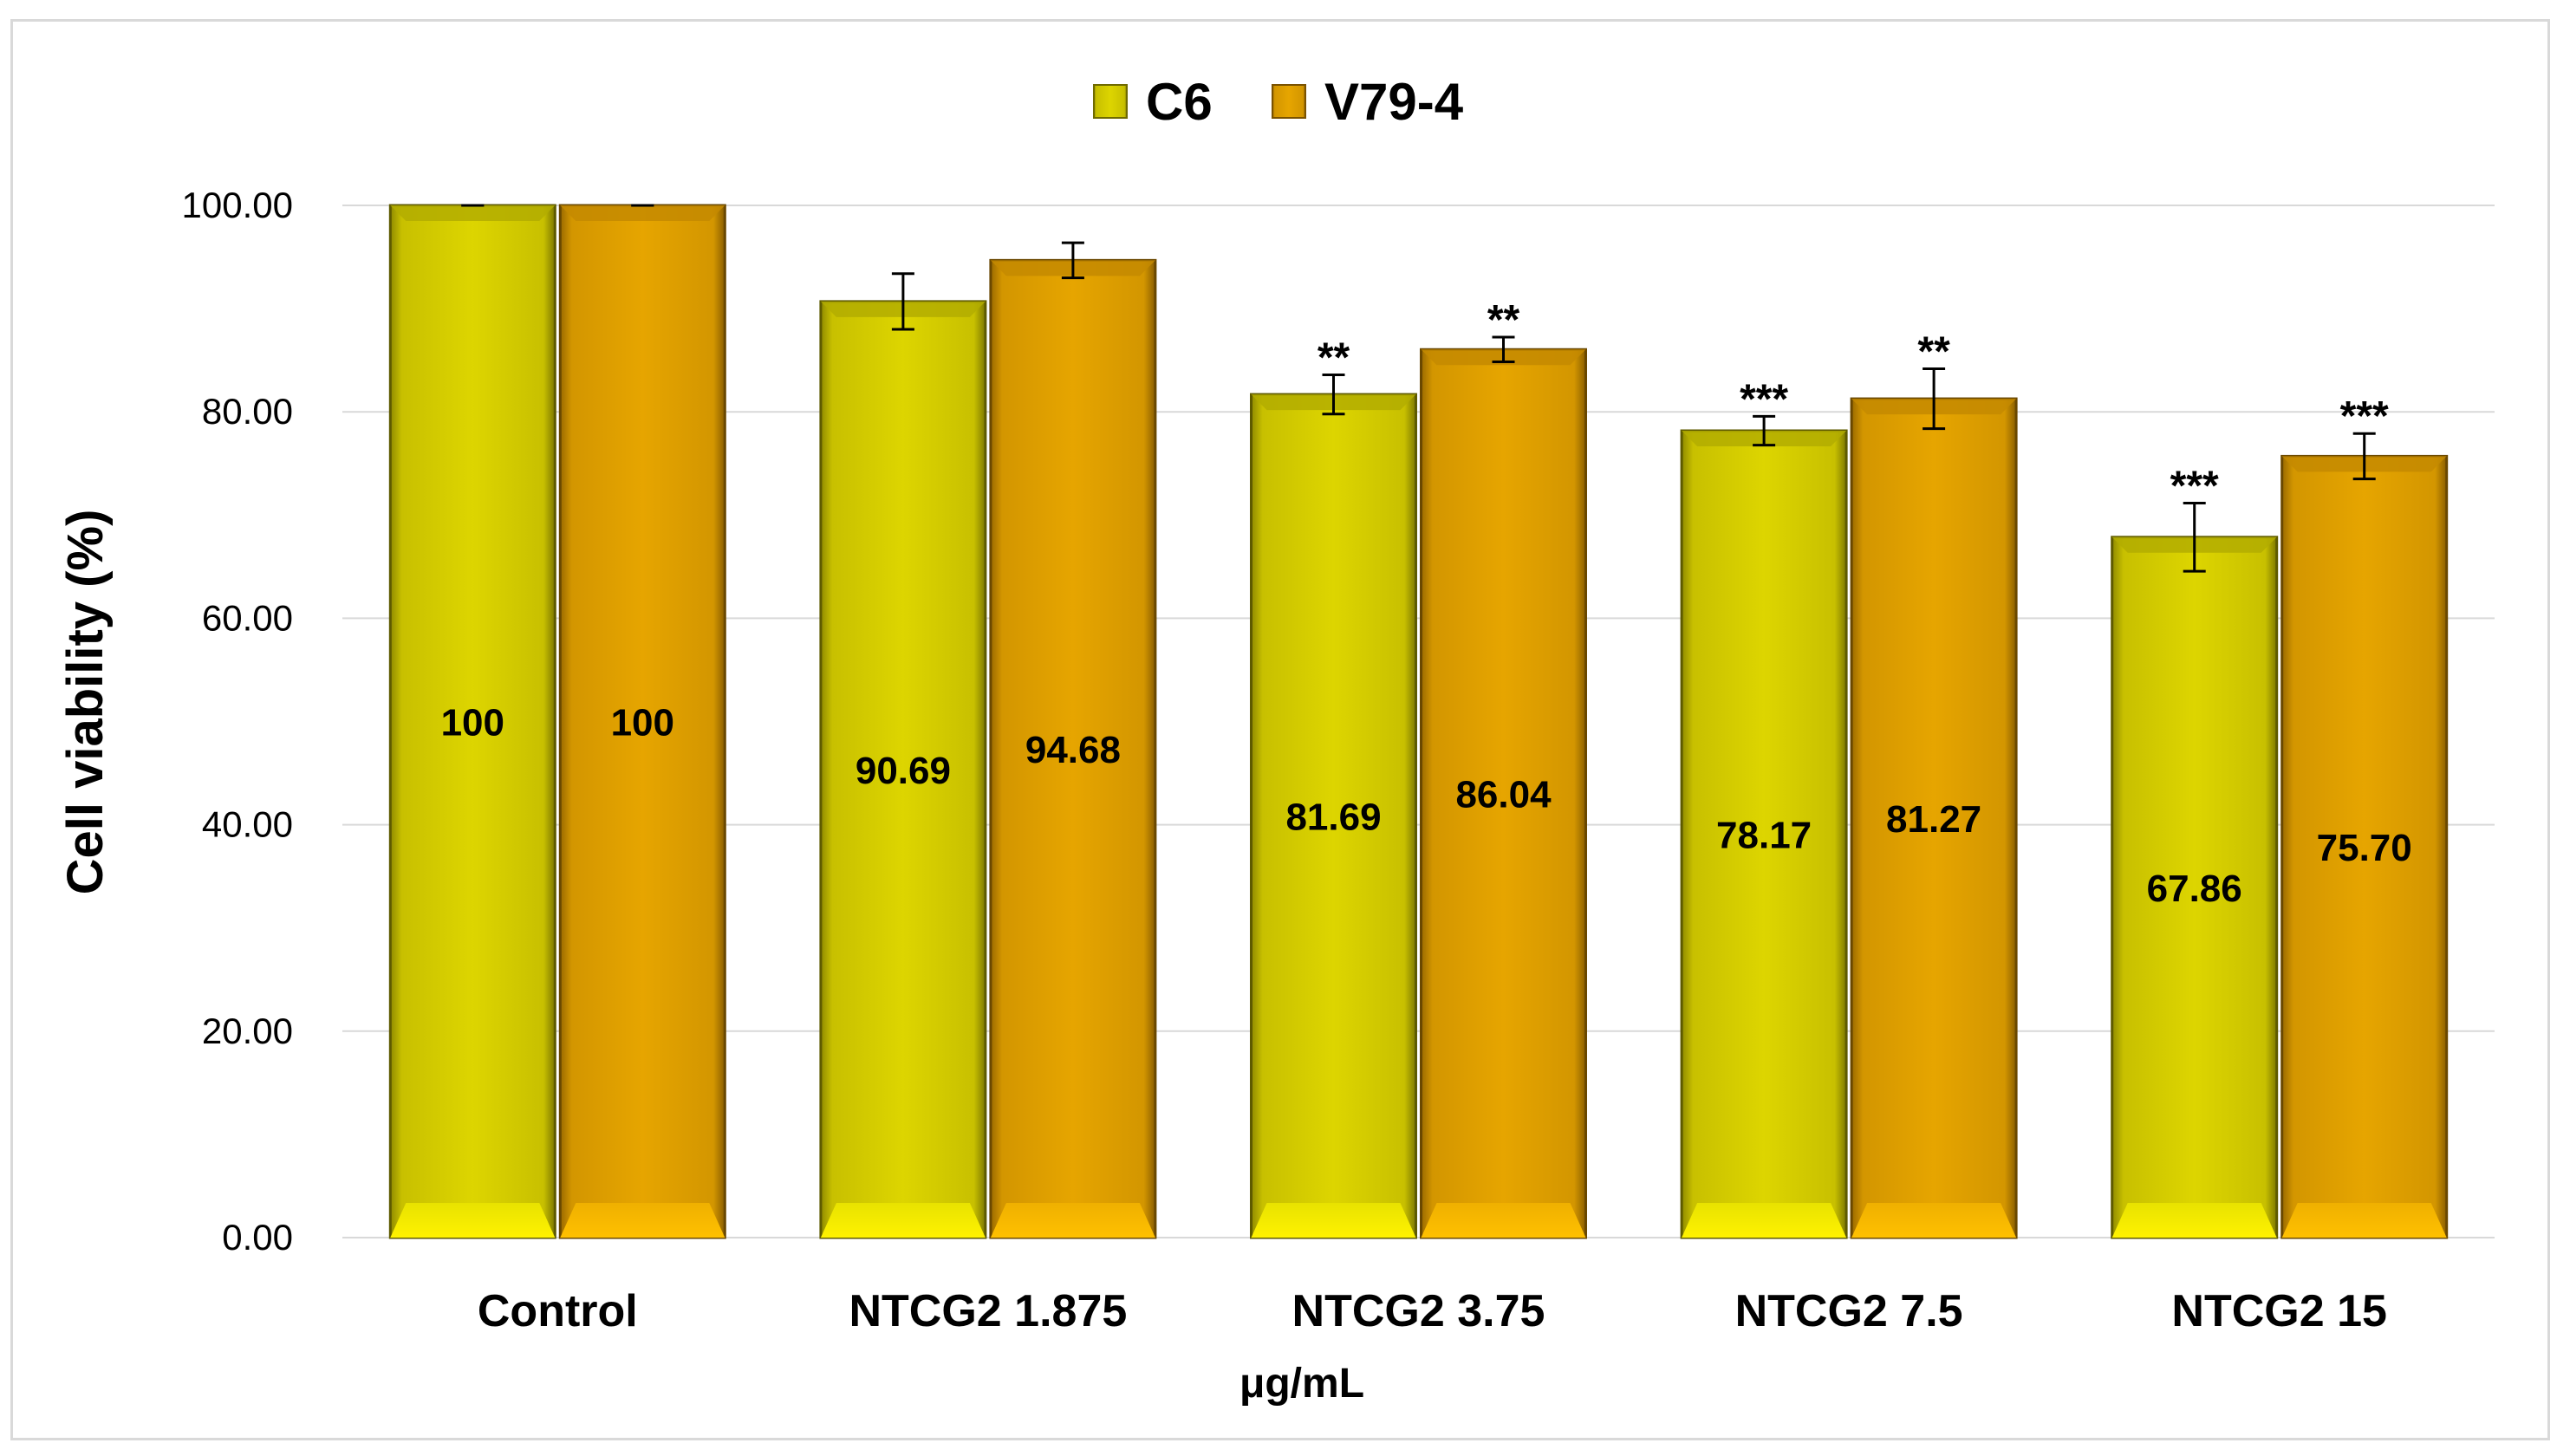 The width and height of the screenshot is (2570, 1456). Describe the element at coordinates (237, 721) in the screenshot. I see `y-axis-ticks: 0.00 20.00 40.00 60.00 80.00 100.00` at that location.